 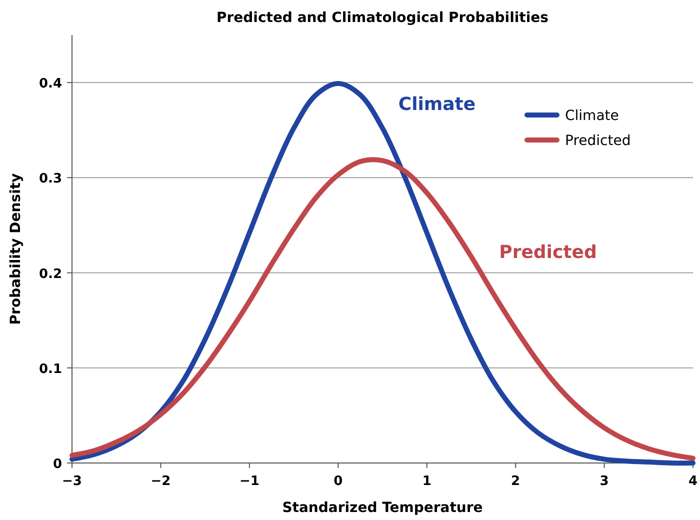 What do you see at coordinates (548, 252) in the screenshot?
I see `annotation: Predicted` at bounding box center [548, 252].